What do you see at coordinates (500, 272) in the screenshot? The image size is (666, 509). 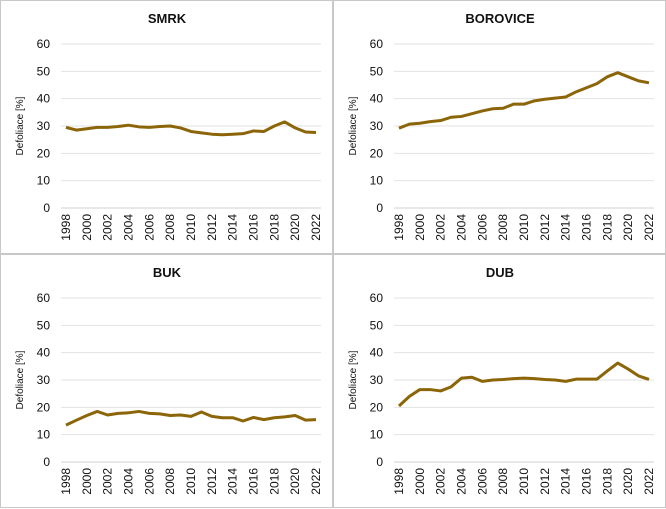 I see `chart-title: DUB` at bounding box center [500, 272].